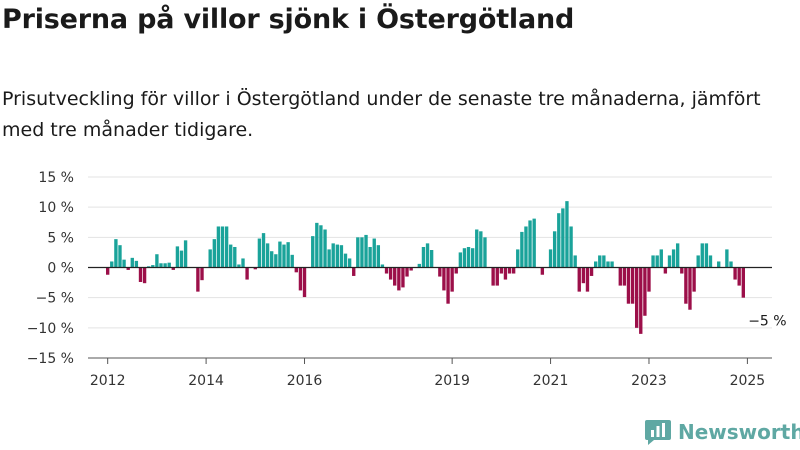  I want to click on y-tick-label: −15 %, so click(50, 359).